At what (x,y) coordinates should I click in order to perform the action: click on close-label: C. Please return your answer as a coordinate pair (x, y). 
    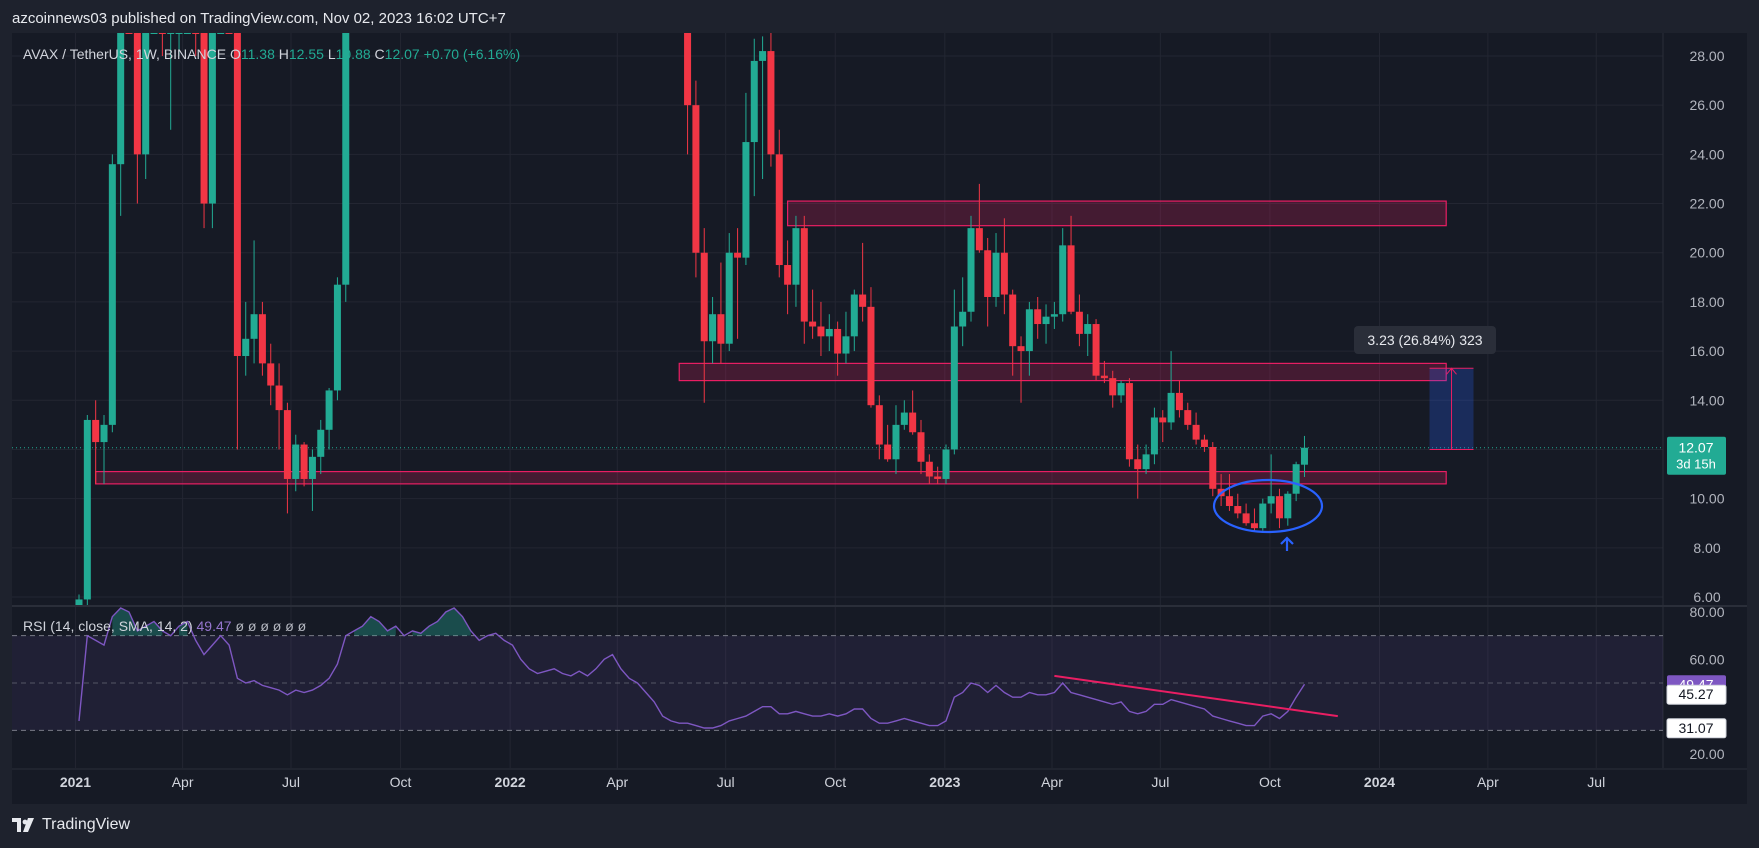
    Looking at the image, I should click on (379, 54).